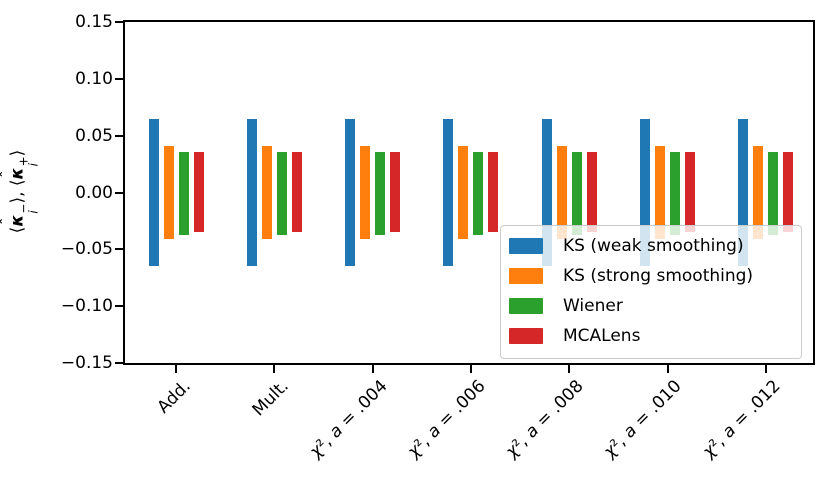 The height and width of the screenshot is (497, 831). I want to click on y-axis-label: ⟨ ˆ κ − i ⟩, ⟨ ˆ κ + i ⟩, so click(23, 191).